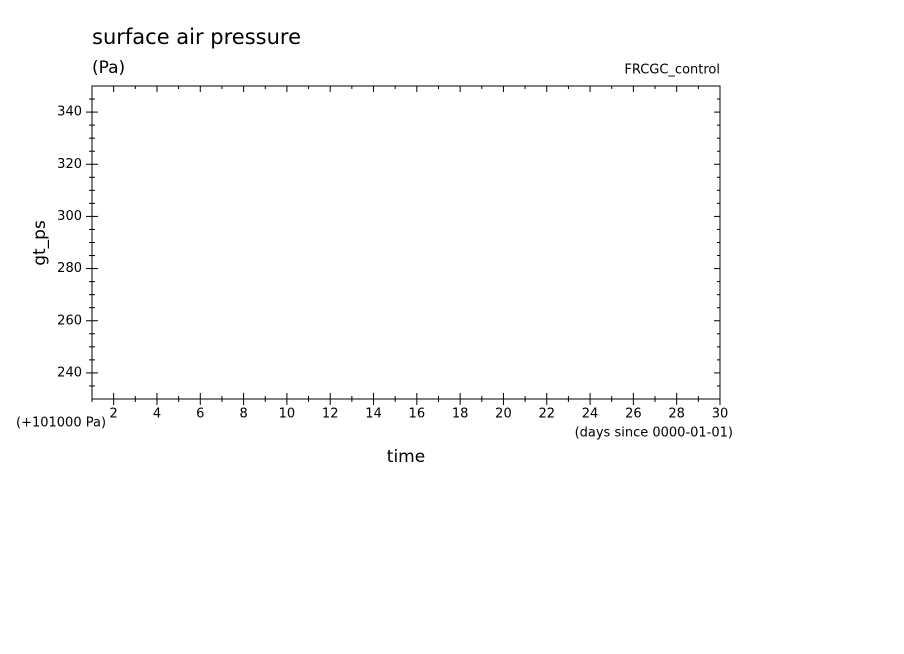 Image resolution: width=904 pixels, height=654 pixels. What do you see at coordinates (654, 433) in the screenshot?
I see `x-unit-label: (days since 0000-01-01)` at bounding box center [654, 433].